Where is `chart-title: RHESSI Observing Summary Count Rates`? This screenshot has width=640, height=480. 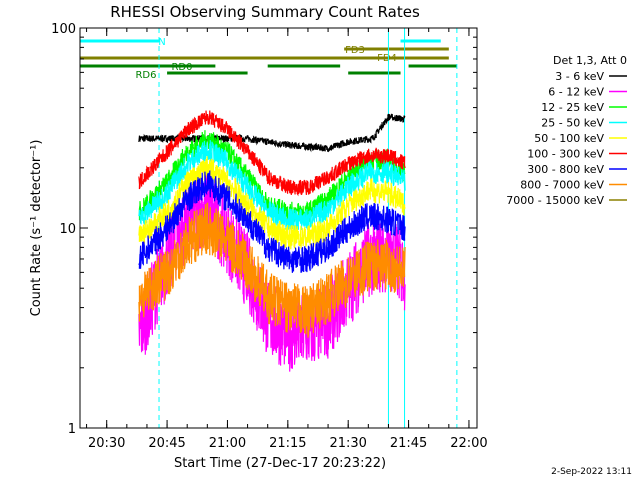 chart-title: RHESSI Observing Summary Count Rates is located at coordinates (265, 12).